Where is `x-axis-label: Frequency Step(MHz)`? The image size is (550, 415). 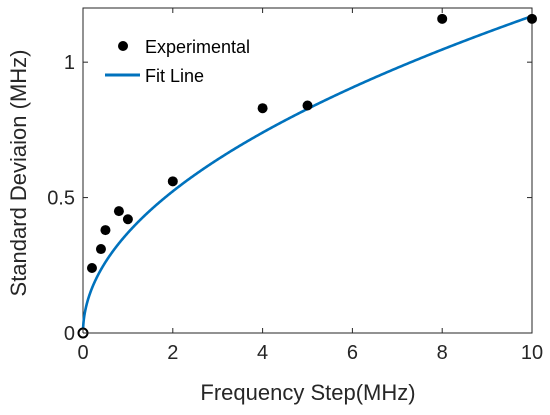
x-axis-label: Frequency Step(MHz) is located at coordinates (307, 392).